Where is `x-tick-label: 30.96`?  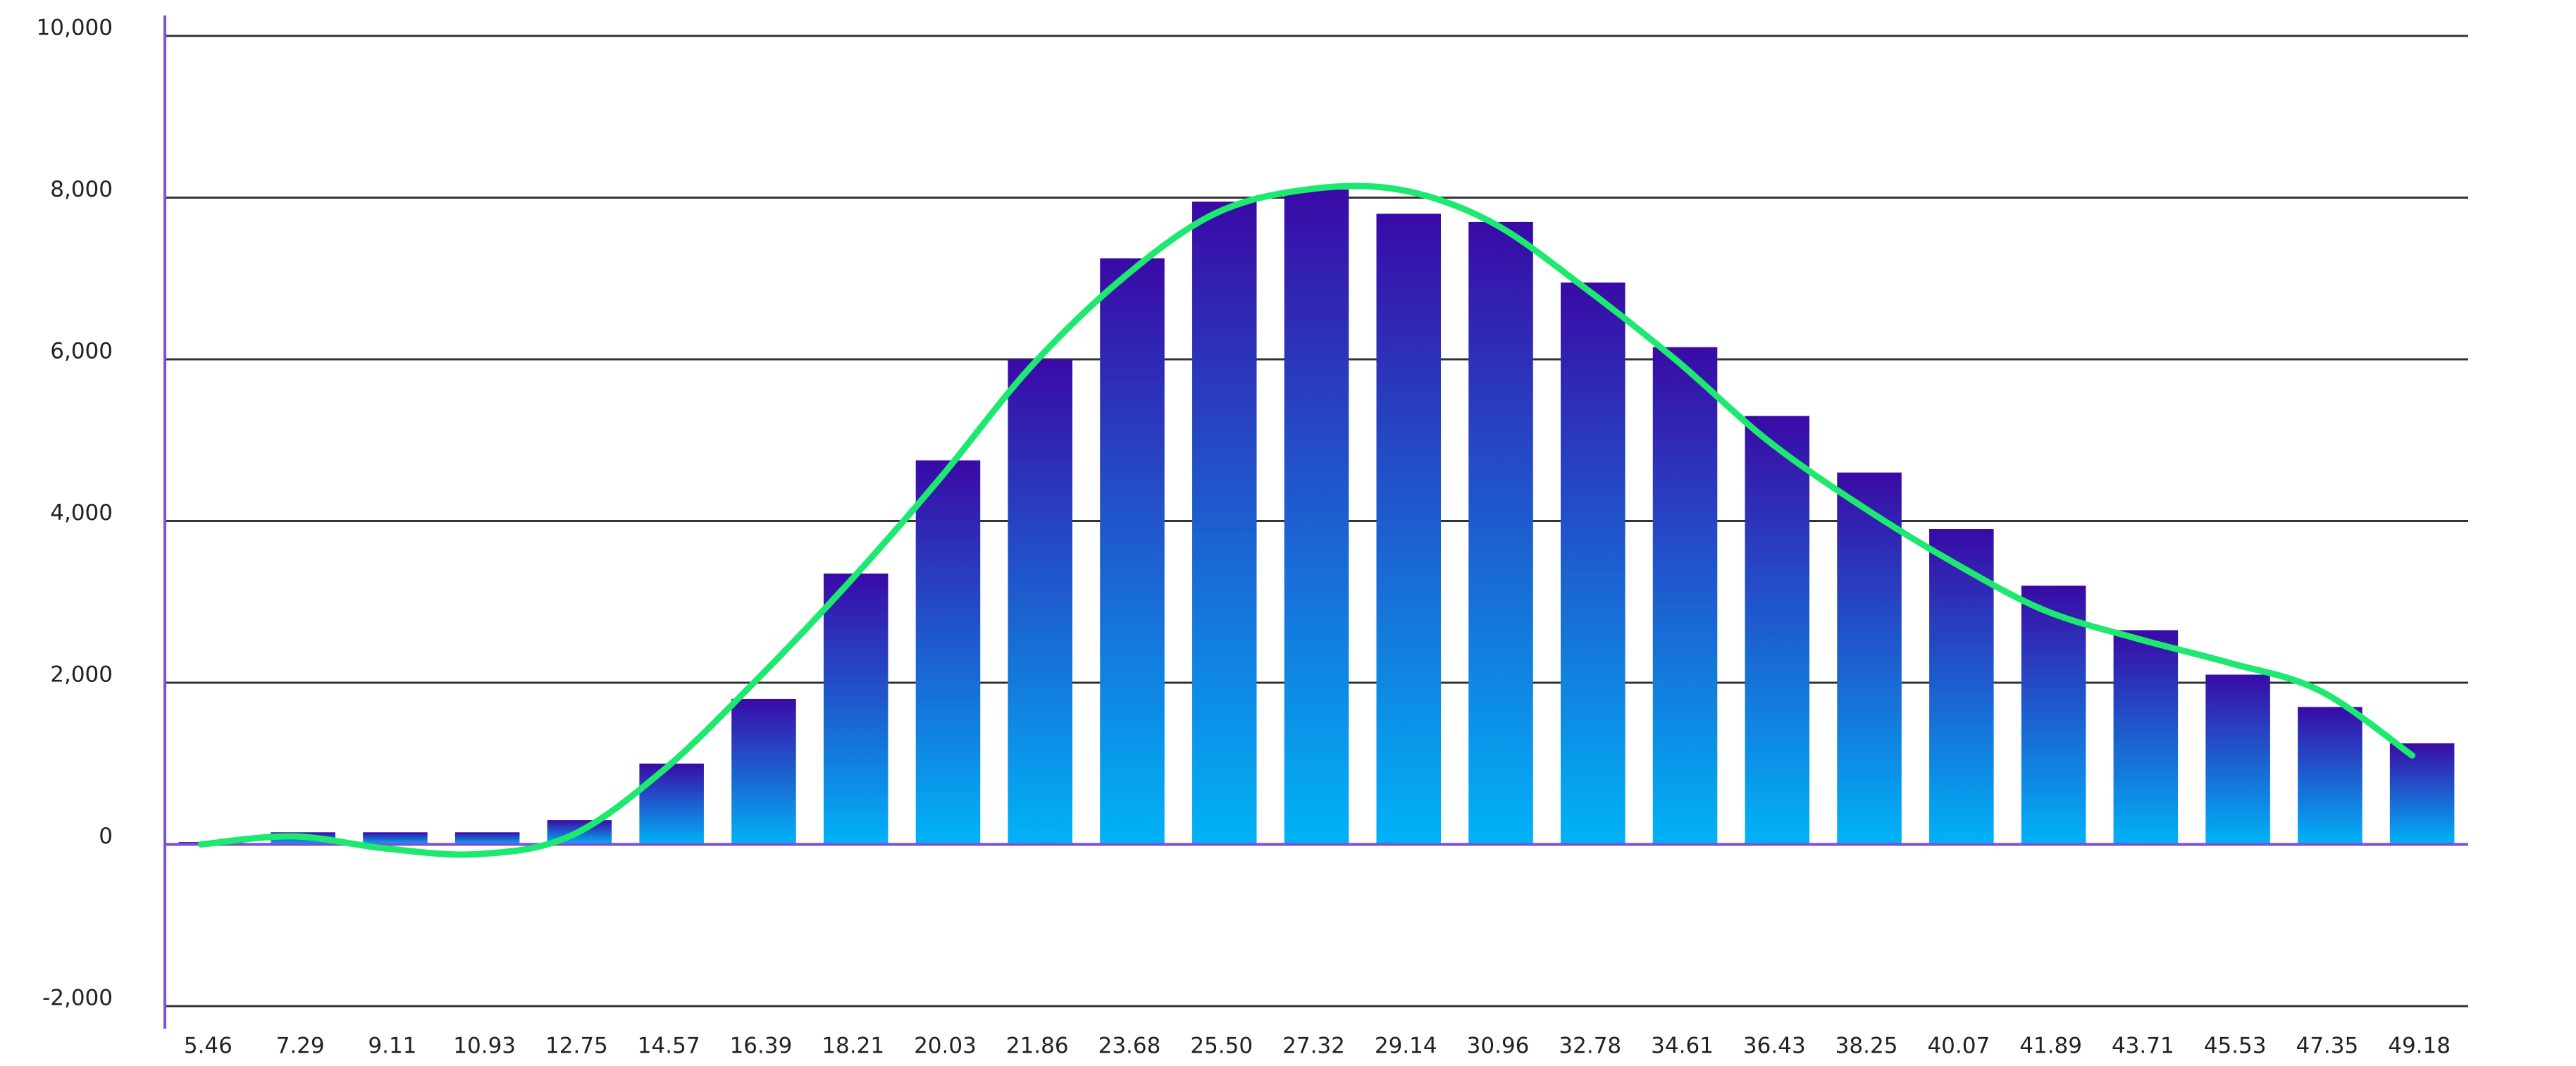 x-tick-label: 30.96 is located at coordinates (1498, 1046).